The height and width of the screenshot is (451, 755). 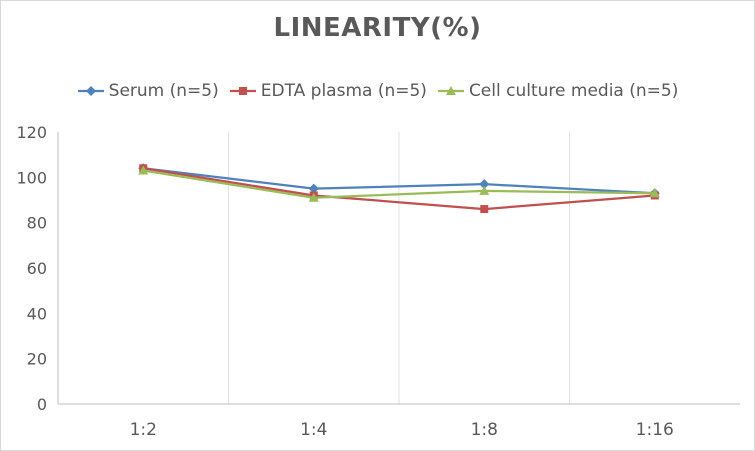 What do you see at coordinates (37, 313) in the screenshot?
I see `y-tick-label: 40` at bounding box center [37, 313].